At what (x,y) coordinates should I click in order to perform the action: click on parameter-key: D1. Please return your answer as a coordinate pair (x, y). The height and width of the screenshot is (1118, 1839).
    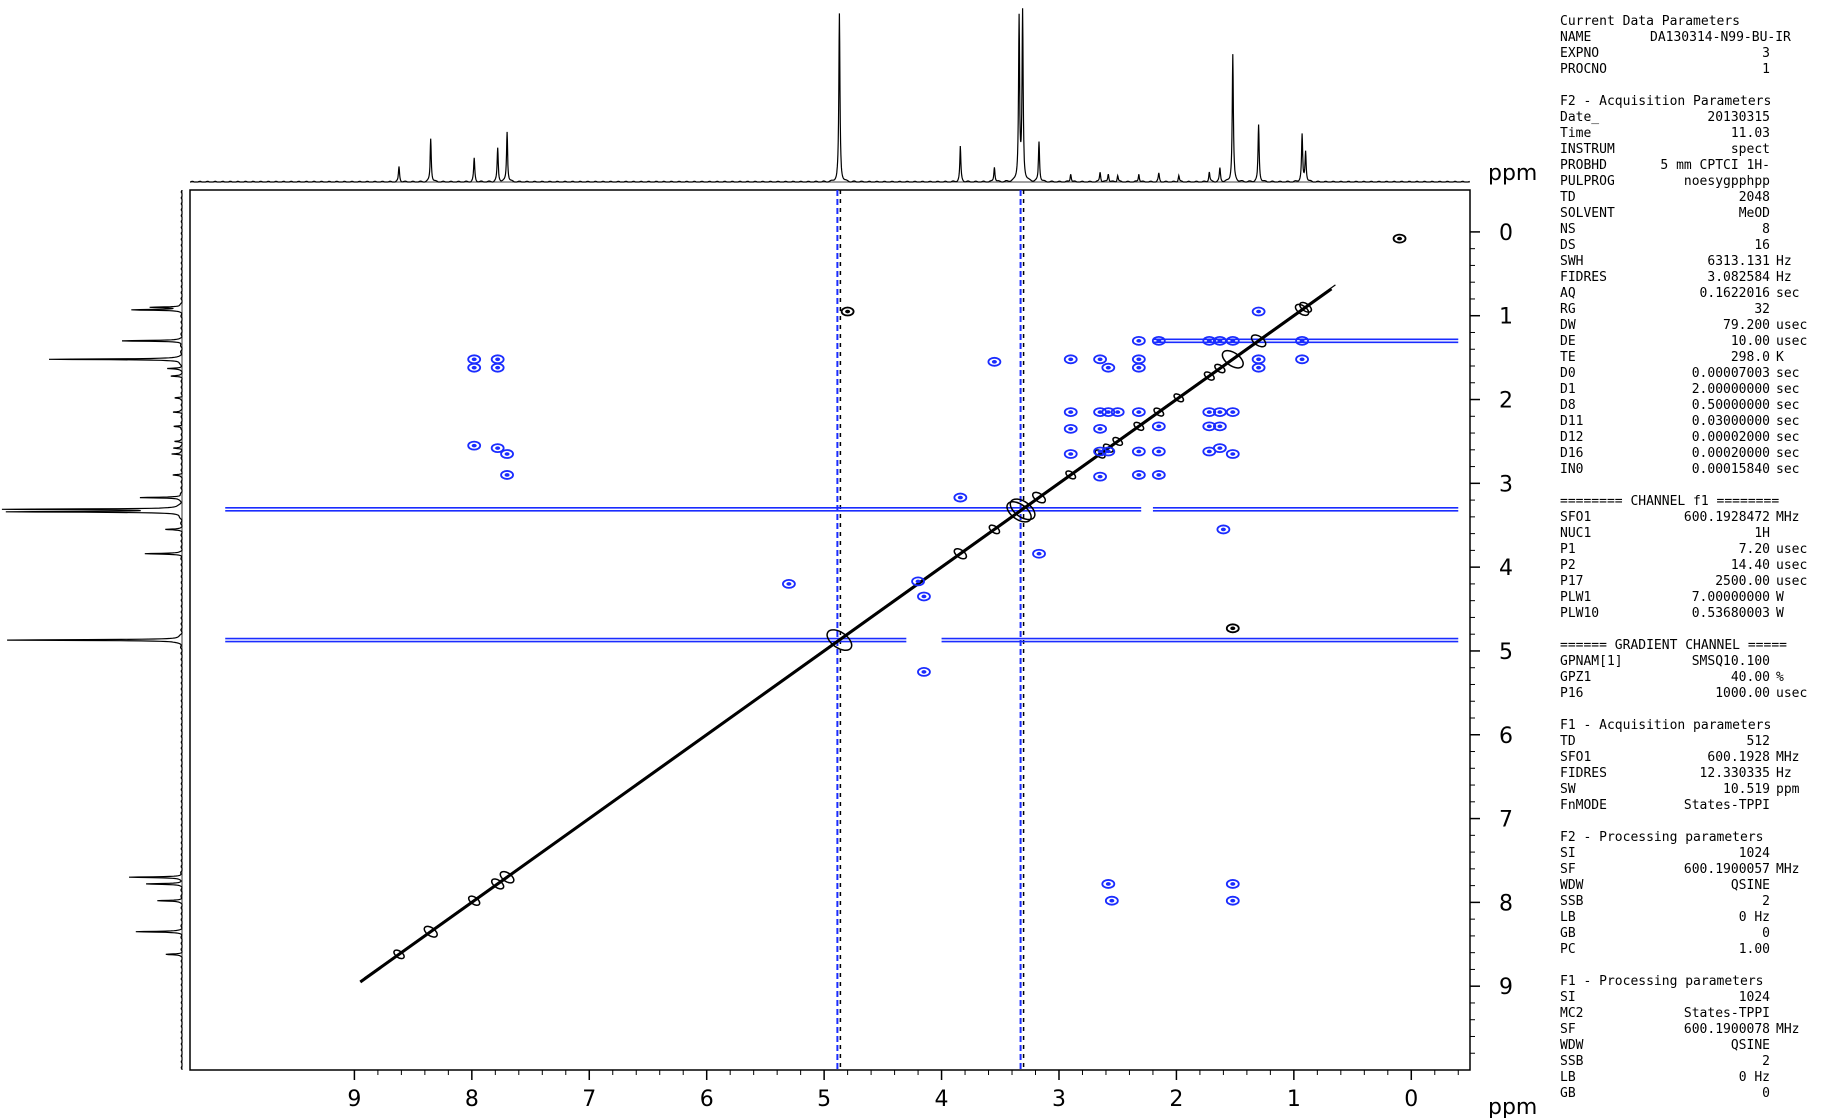
    Looking at the image, I should click on (1568, 389).